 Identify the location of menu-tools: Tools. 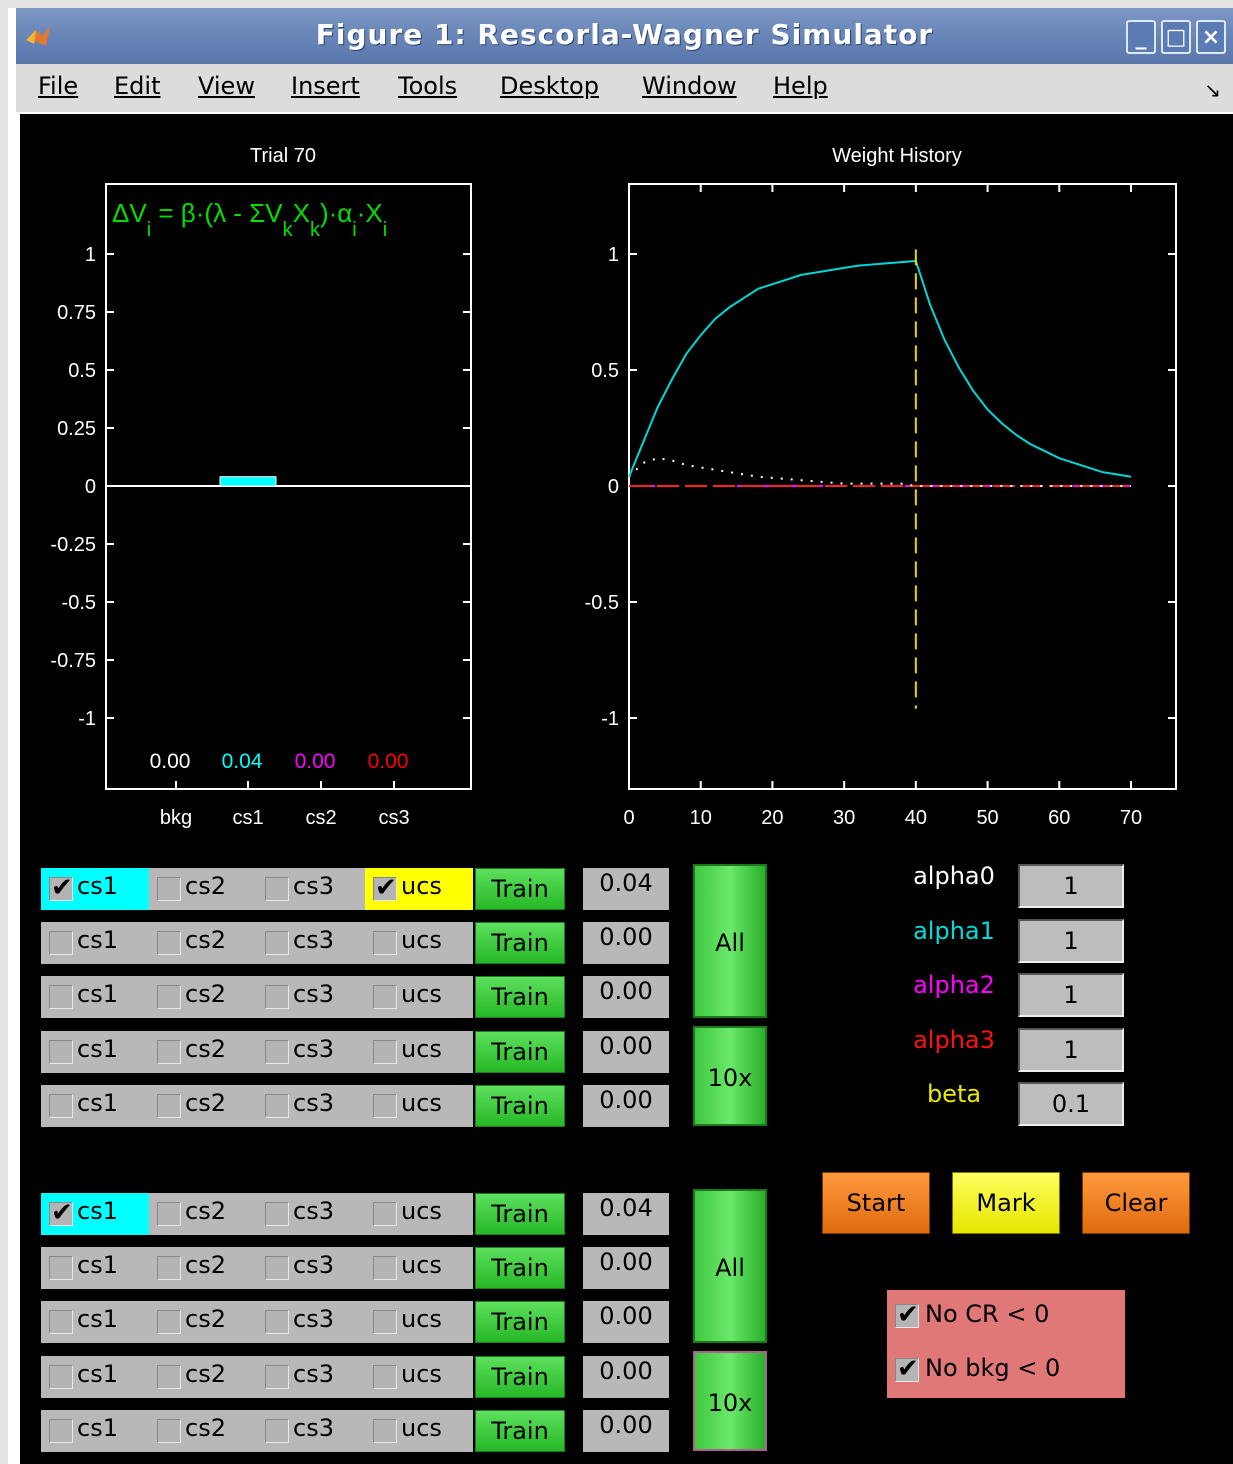
(427, 86).